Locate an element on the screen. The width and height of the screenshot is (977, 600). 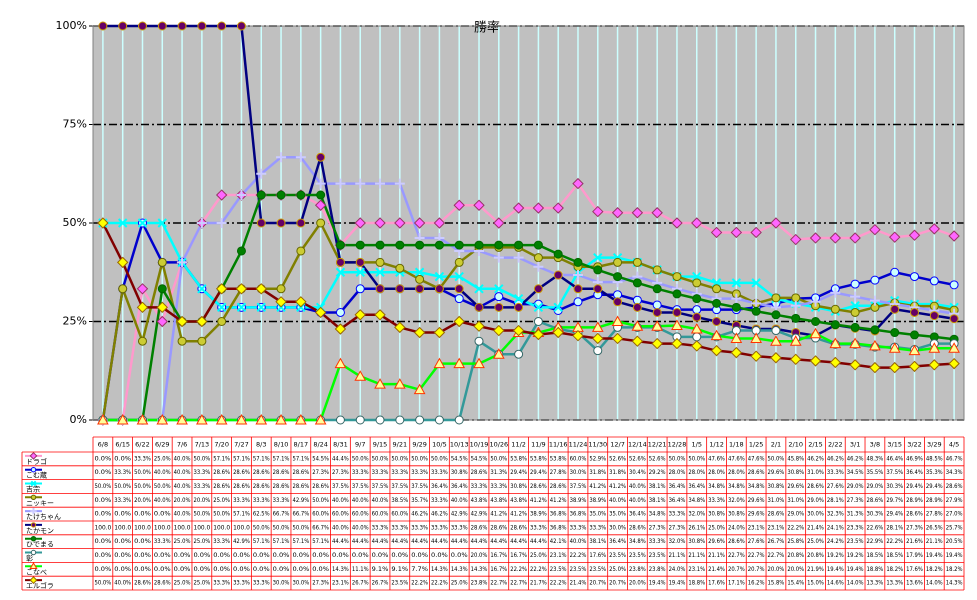
legend-label: ドラゴ is located at coordinates (36, 461).